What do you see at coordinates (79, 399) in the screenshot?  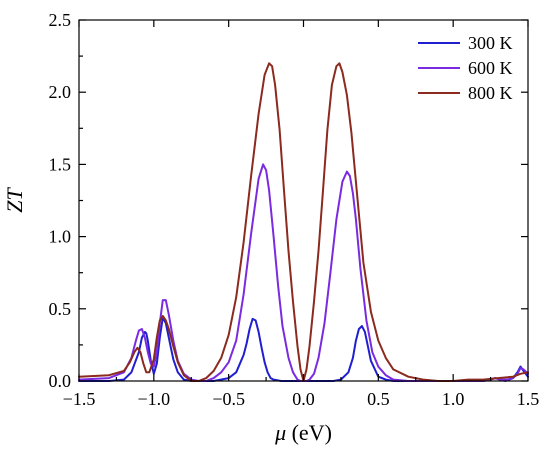 I see `x-tick-label: −1.5` at bounding box center [79, 399].